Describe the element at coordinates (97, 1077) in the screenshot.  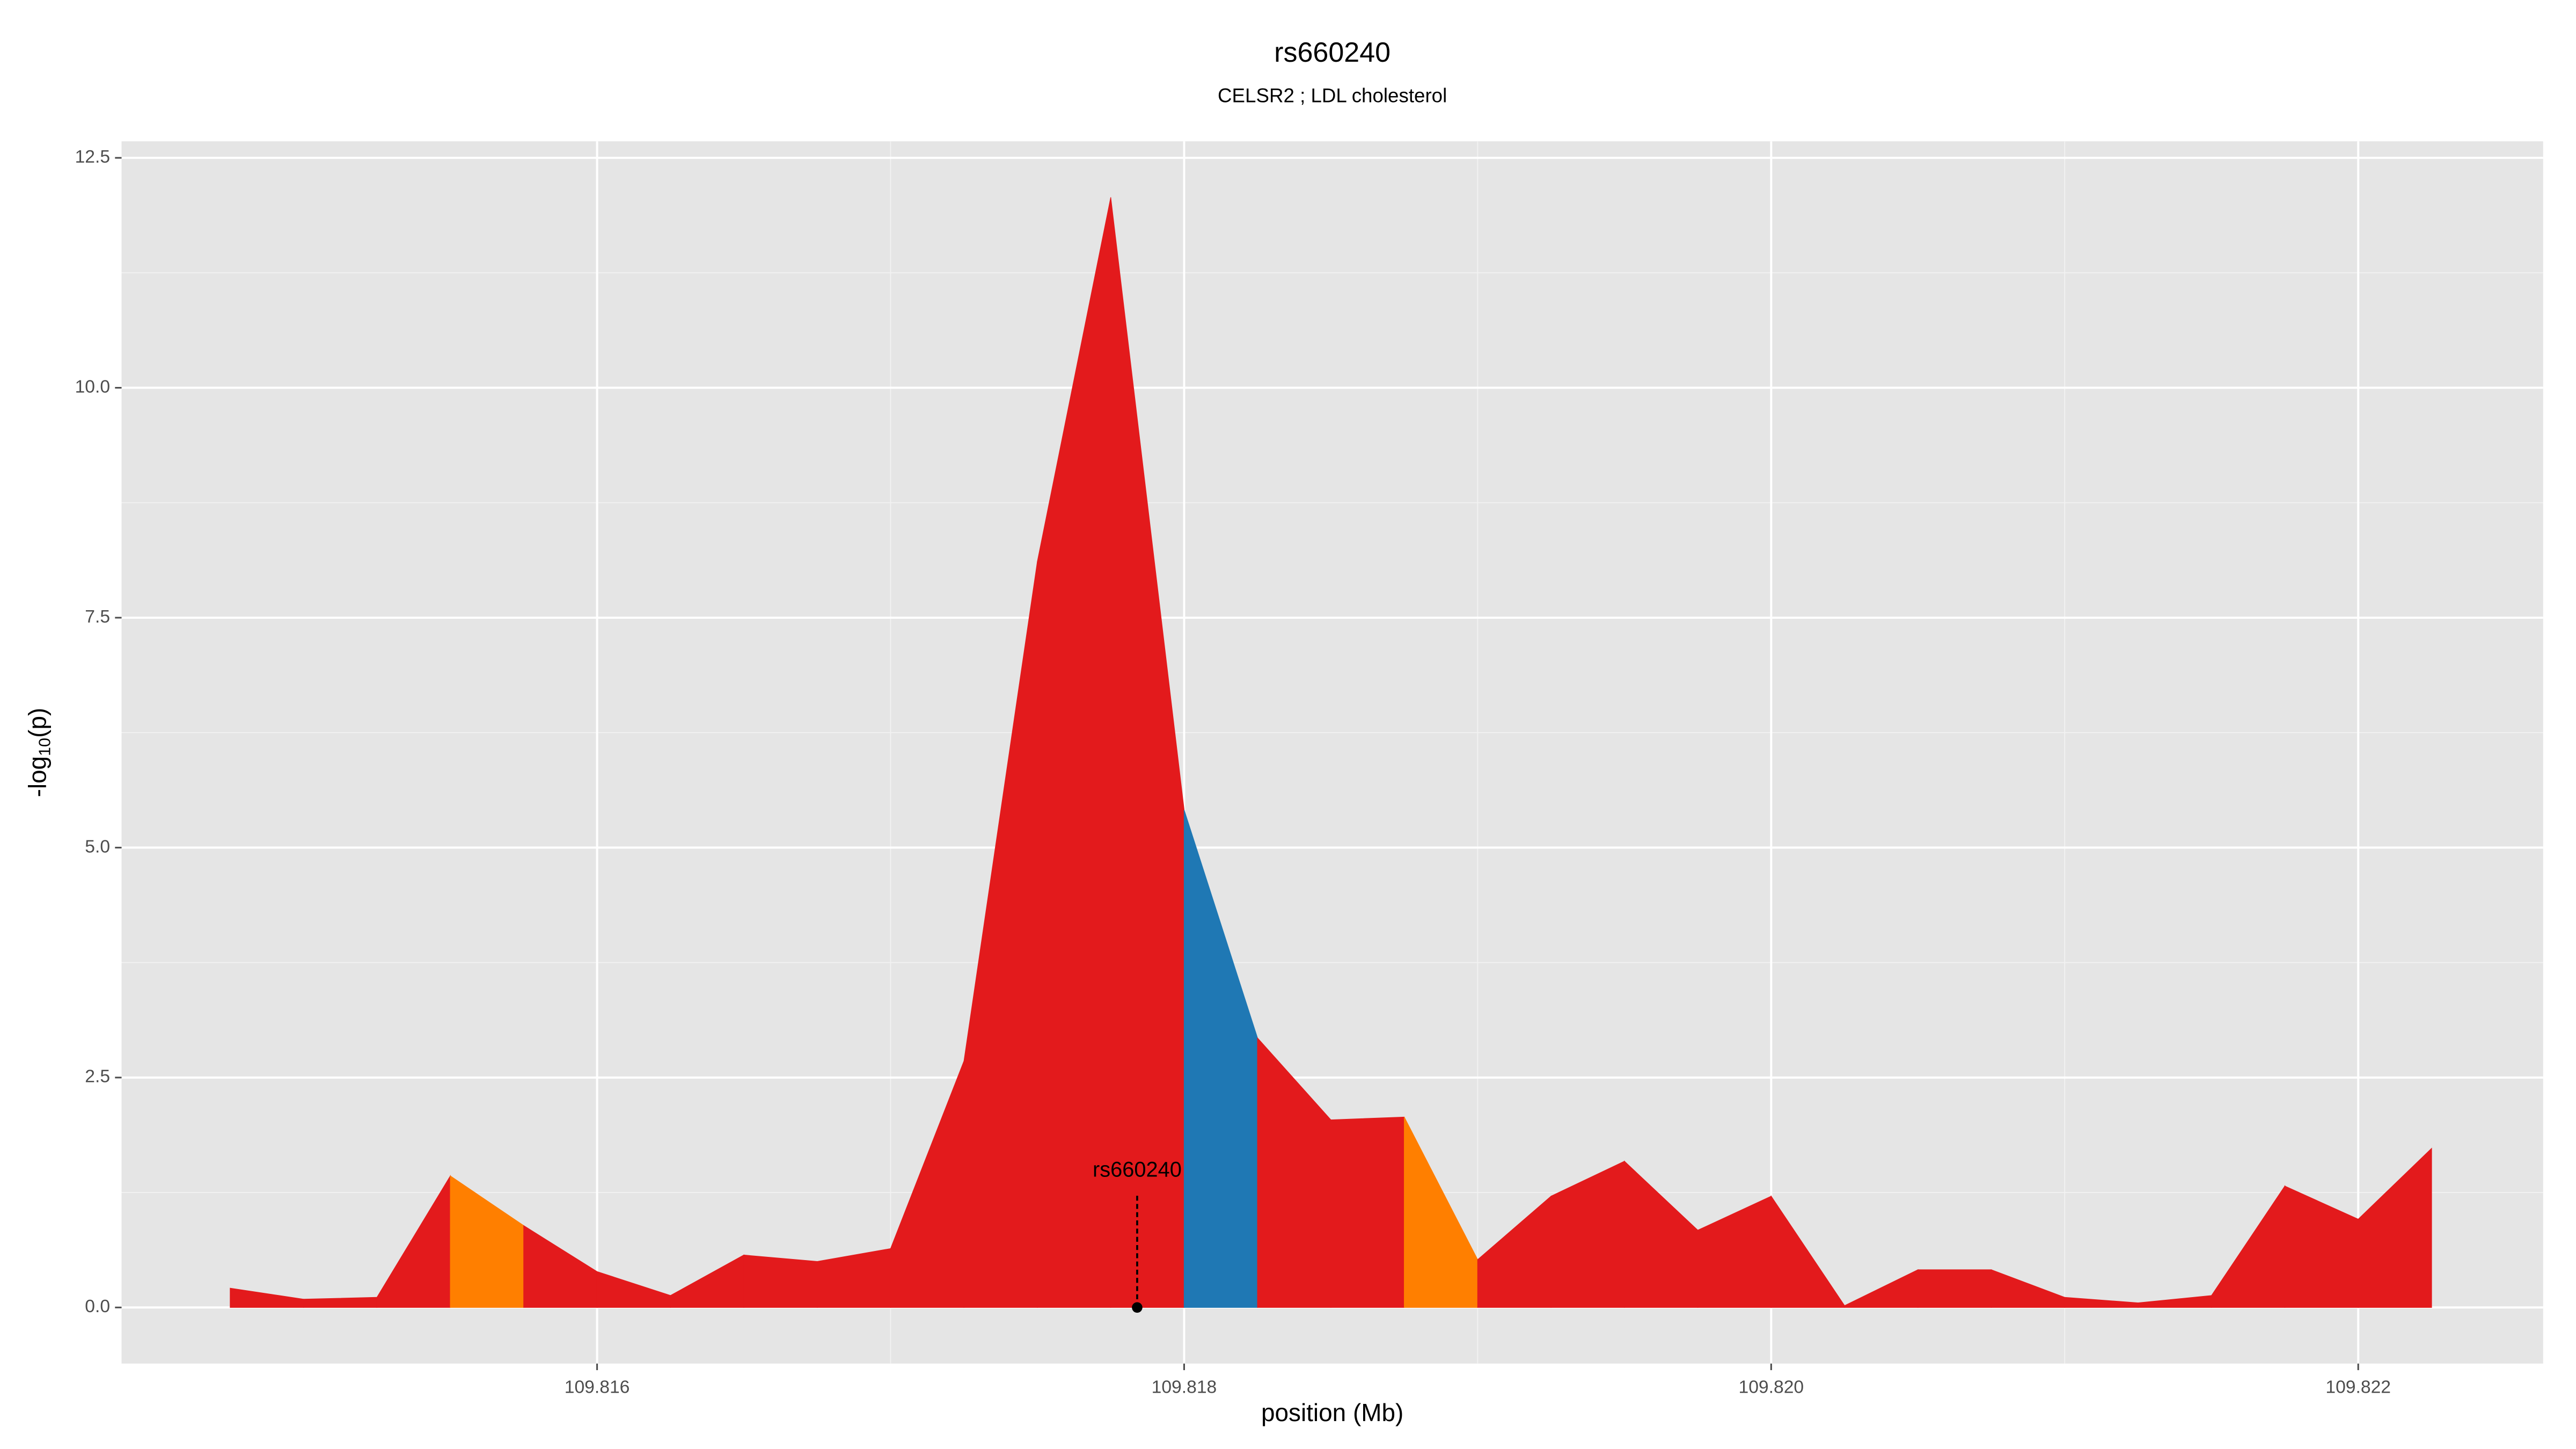
I see `y-tick-label: 2.5` at that location.